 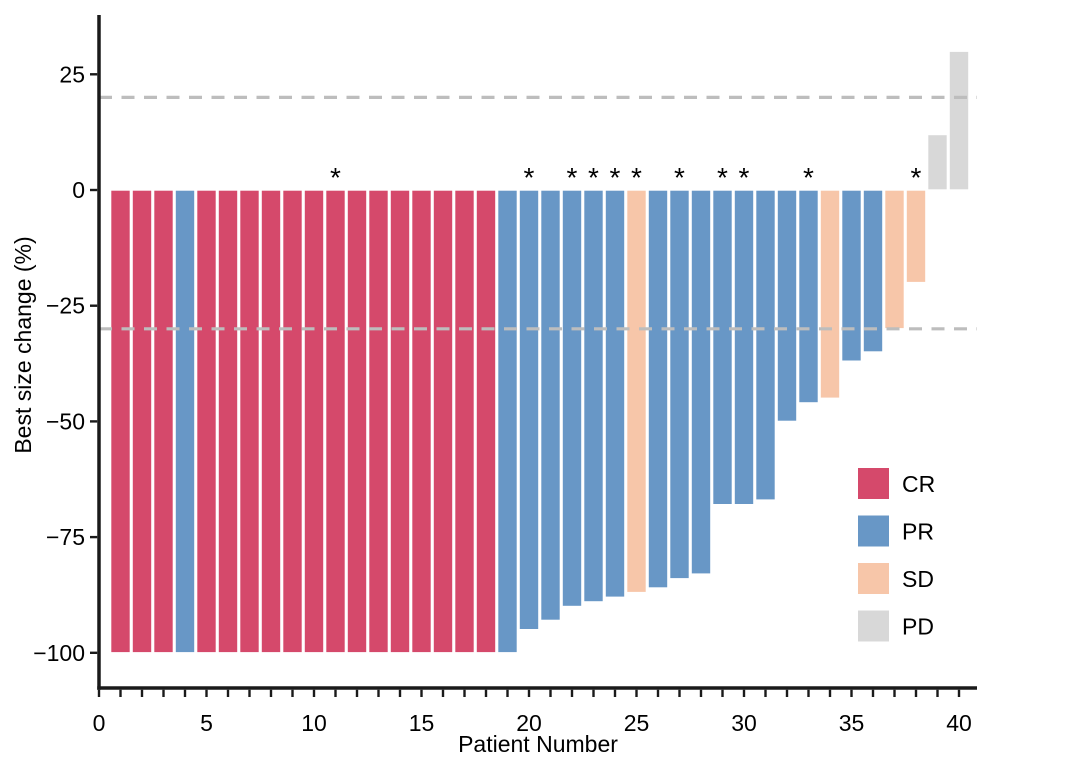 What do you see at coordinates (72, 74) in the screenshot?
I see `y-tick-label-25: 25` at bounding box center [72, 74].